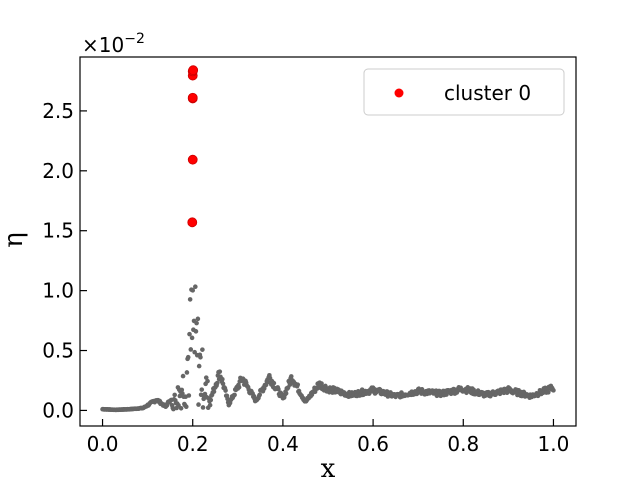  Describe the element at coordinates (554, 444) in the screenshot. I see `x-tick-label: 1.0` at that location.